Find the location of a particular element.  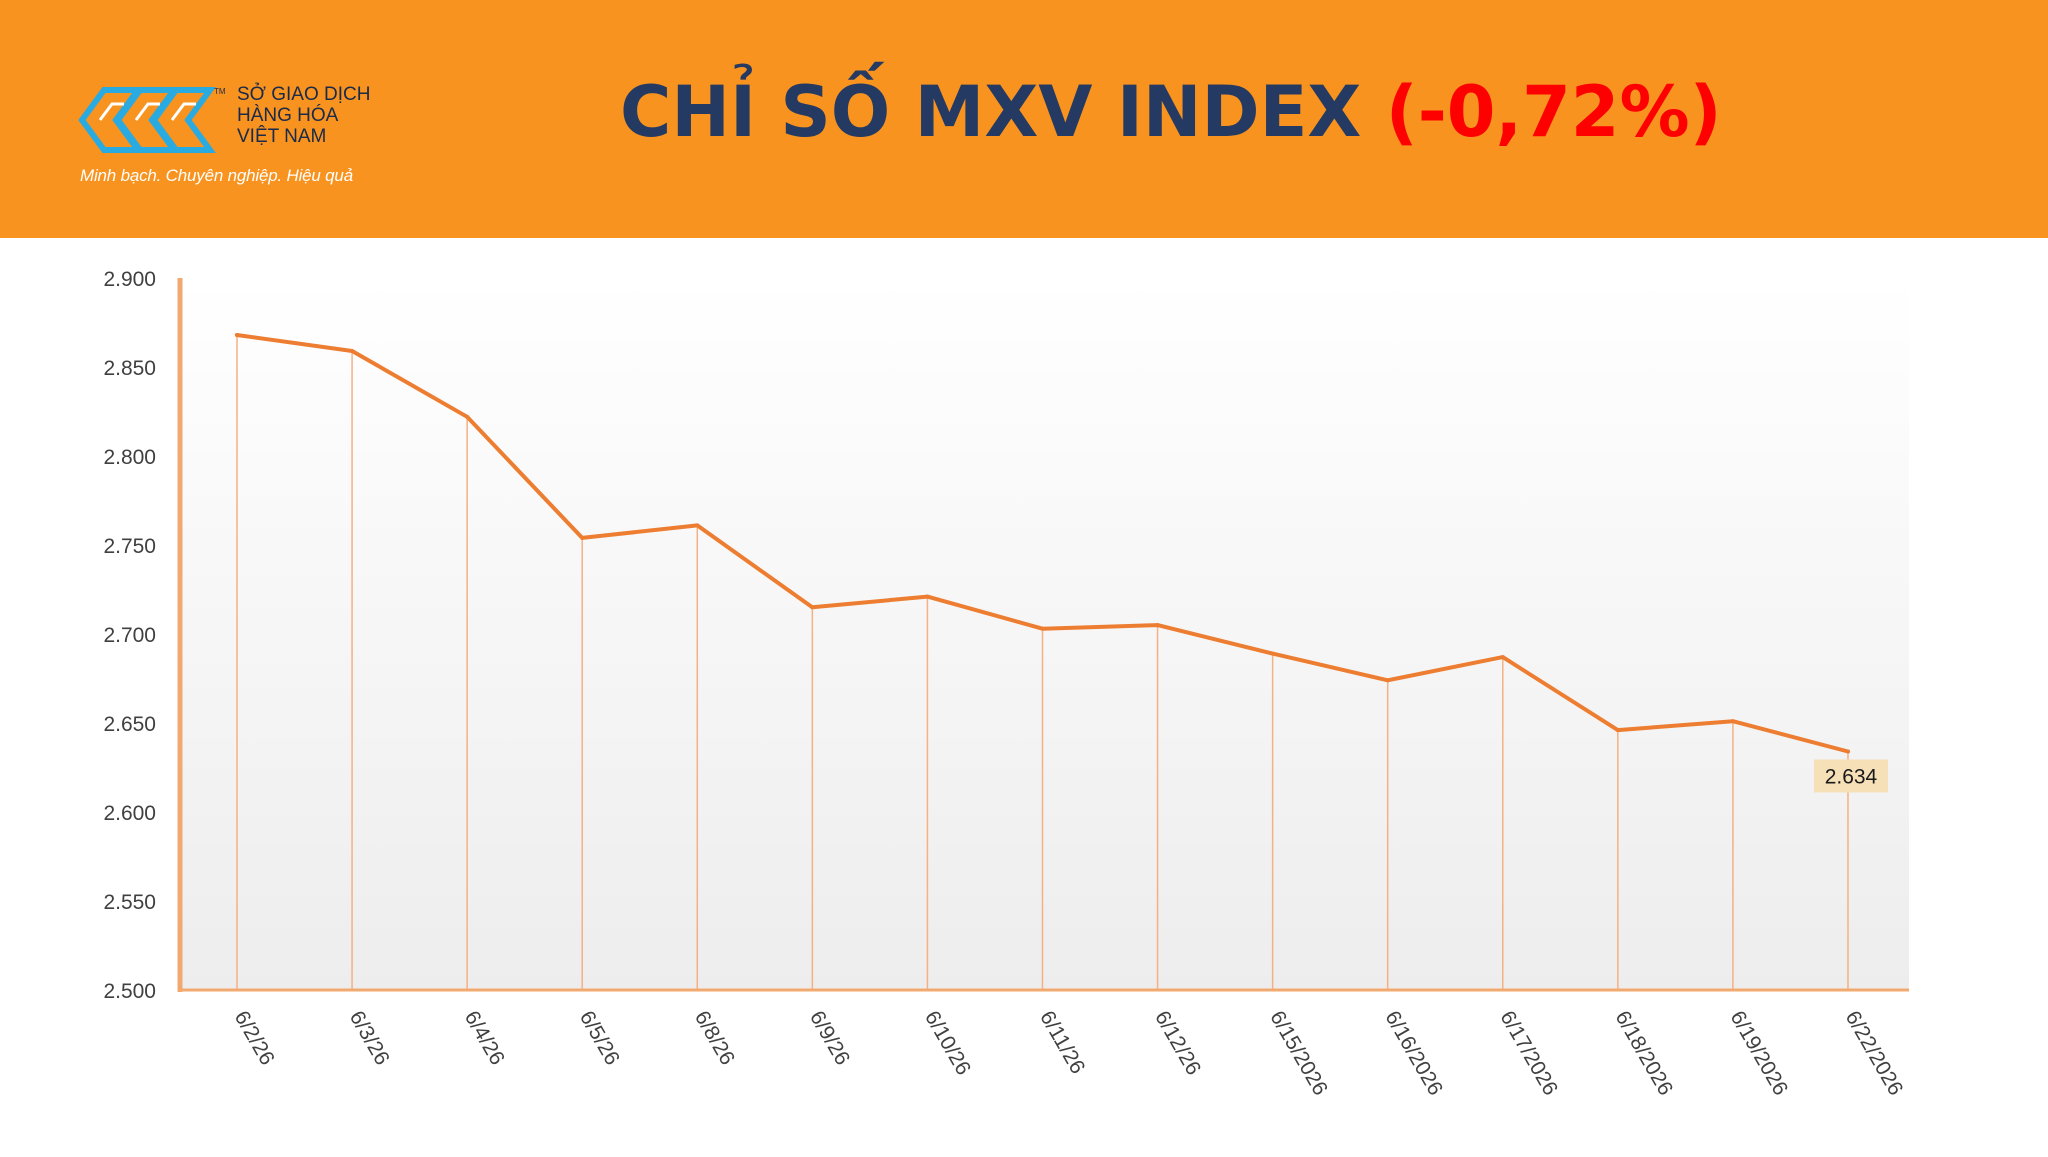

title-change: (-0,72%) is located at coordinates (1553, 112).